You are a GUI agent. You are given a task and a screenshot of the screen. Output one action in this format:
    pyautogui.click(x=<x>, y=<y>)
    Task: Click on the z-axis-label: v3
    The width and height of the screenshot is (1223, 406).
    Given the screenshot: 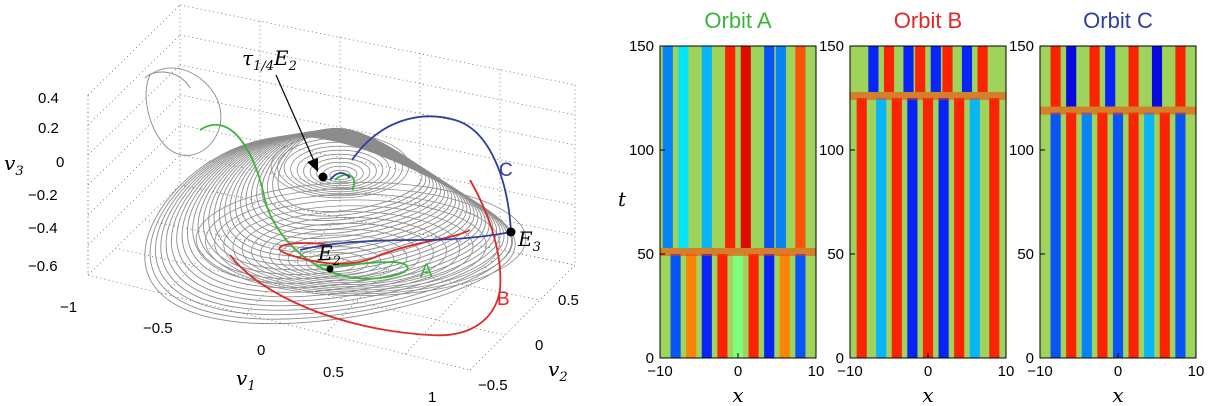 What is the action you would take?
    pyautogui.click(x=14, y=165)
    